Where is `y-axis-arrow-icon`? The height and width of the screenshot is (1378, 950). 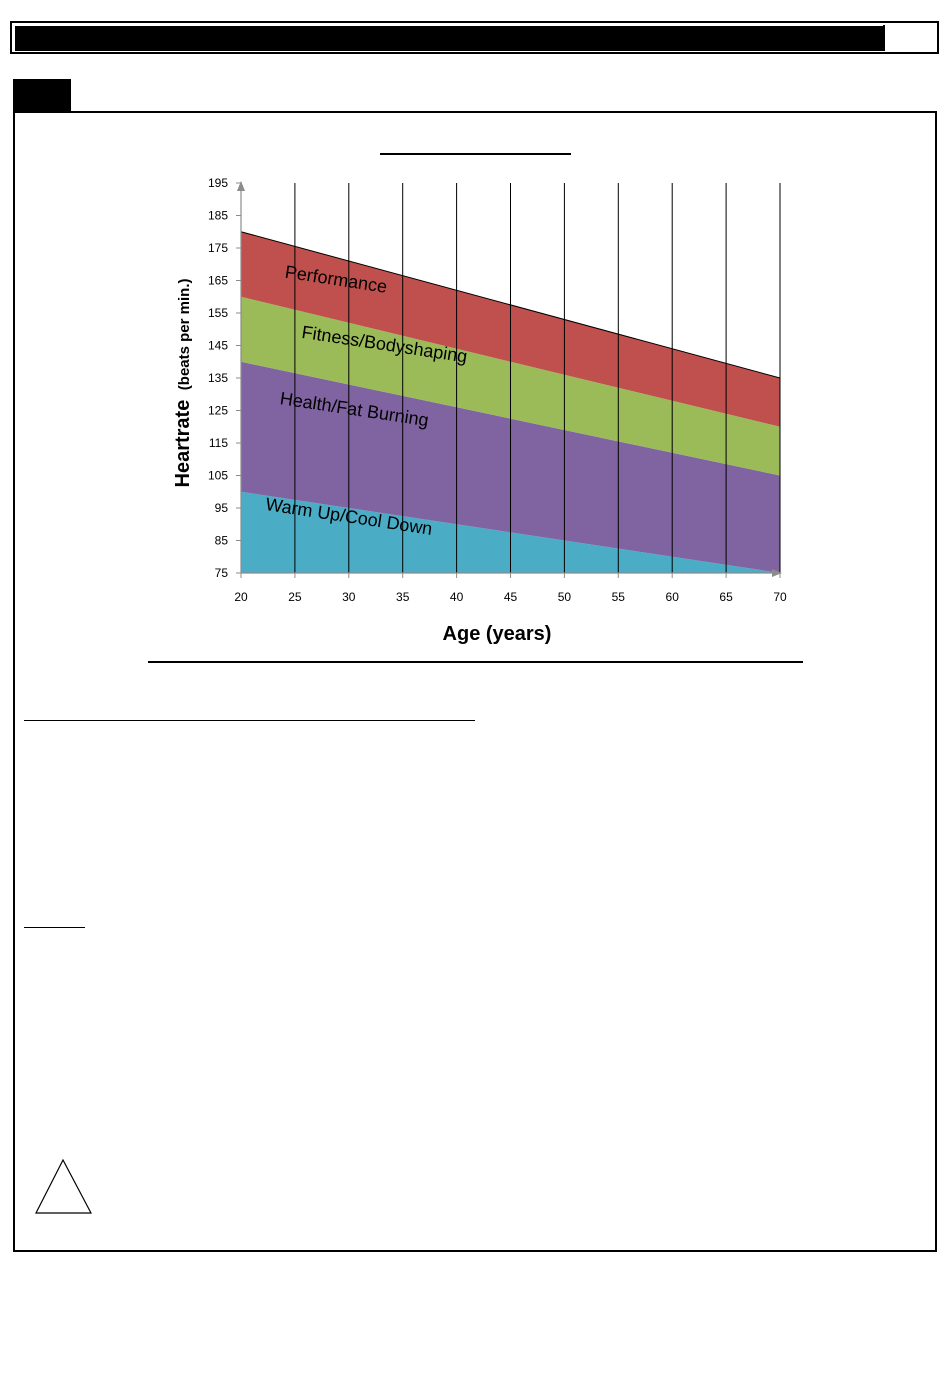
y-axis-arrow-icon is located at coordinates (241, 186).